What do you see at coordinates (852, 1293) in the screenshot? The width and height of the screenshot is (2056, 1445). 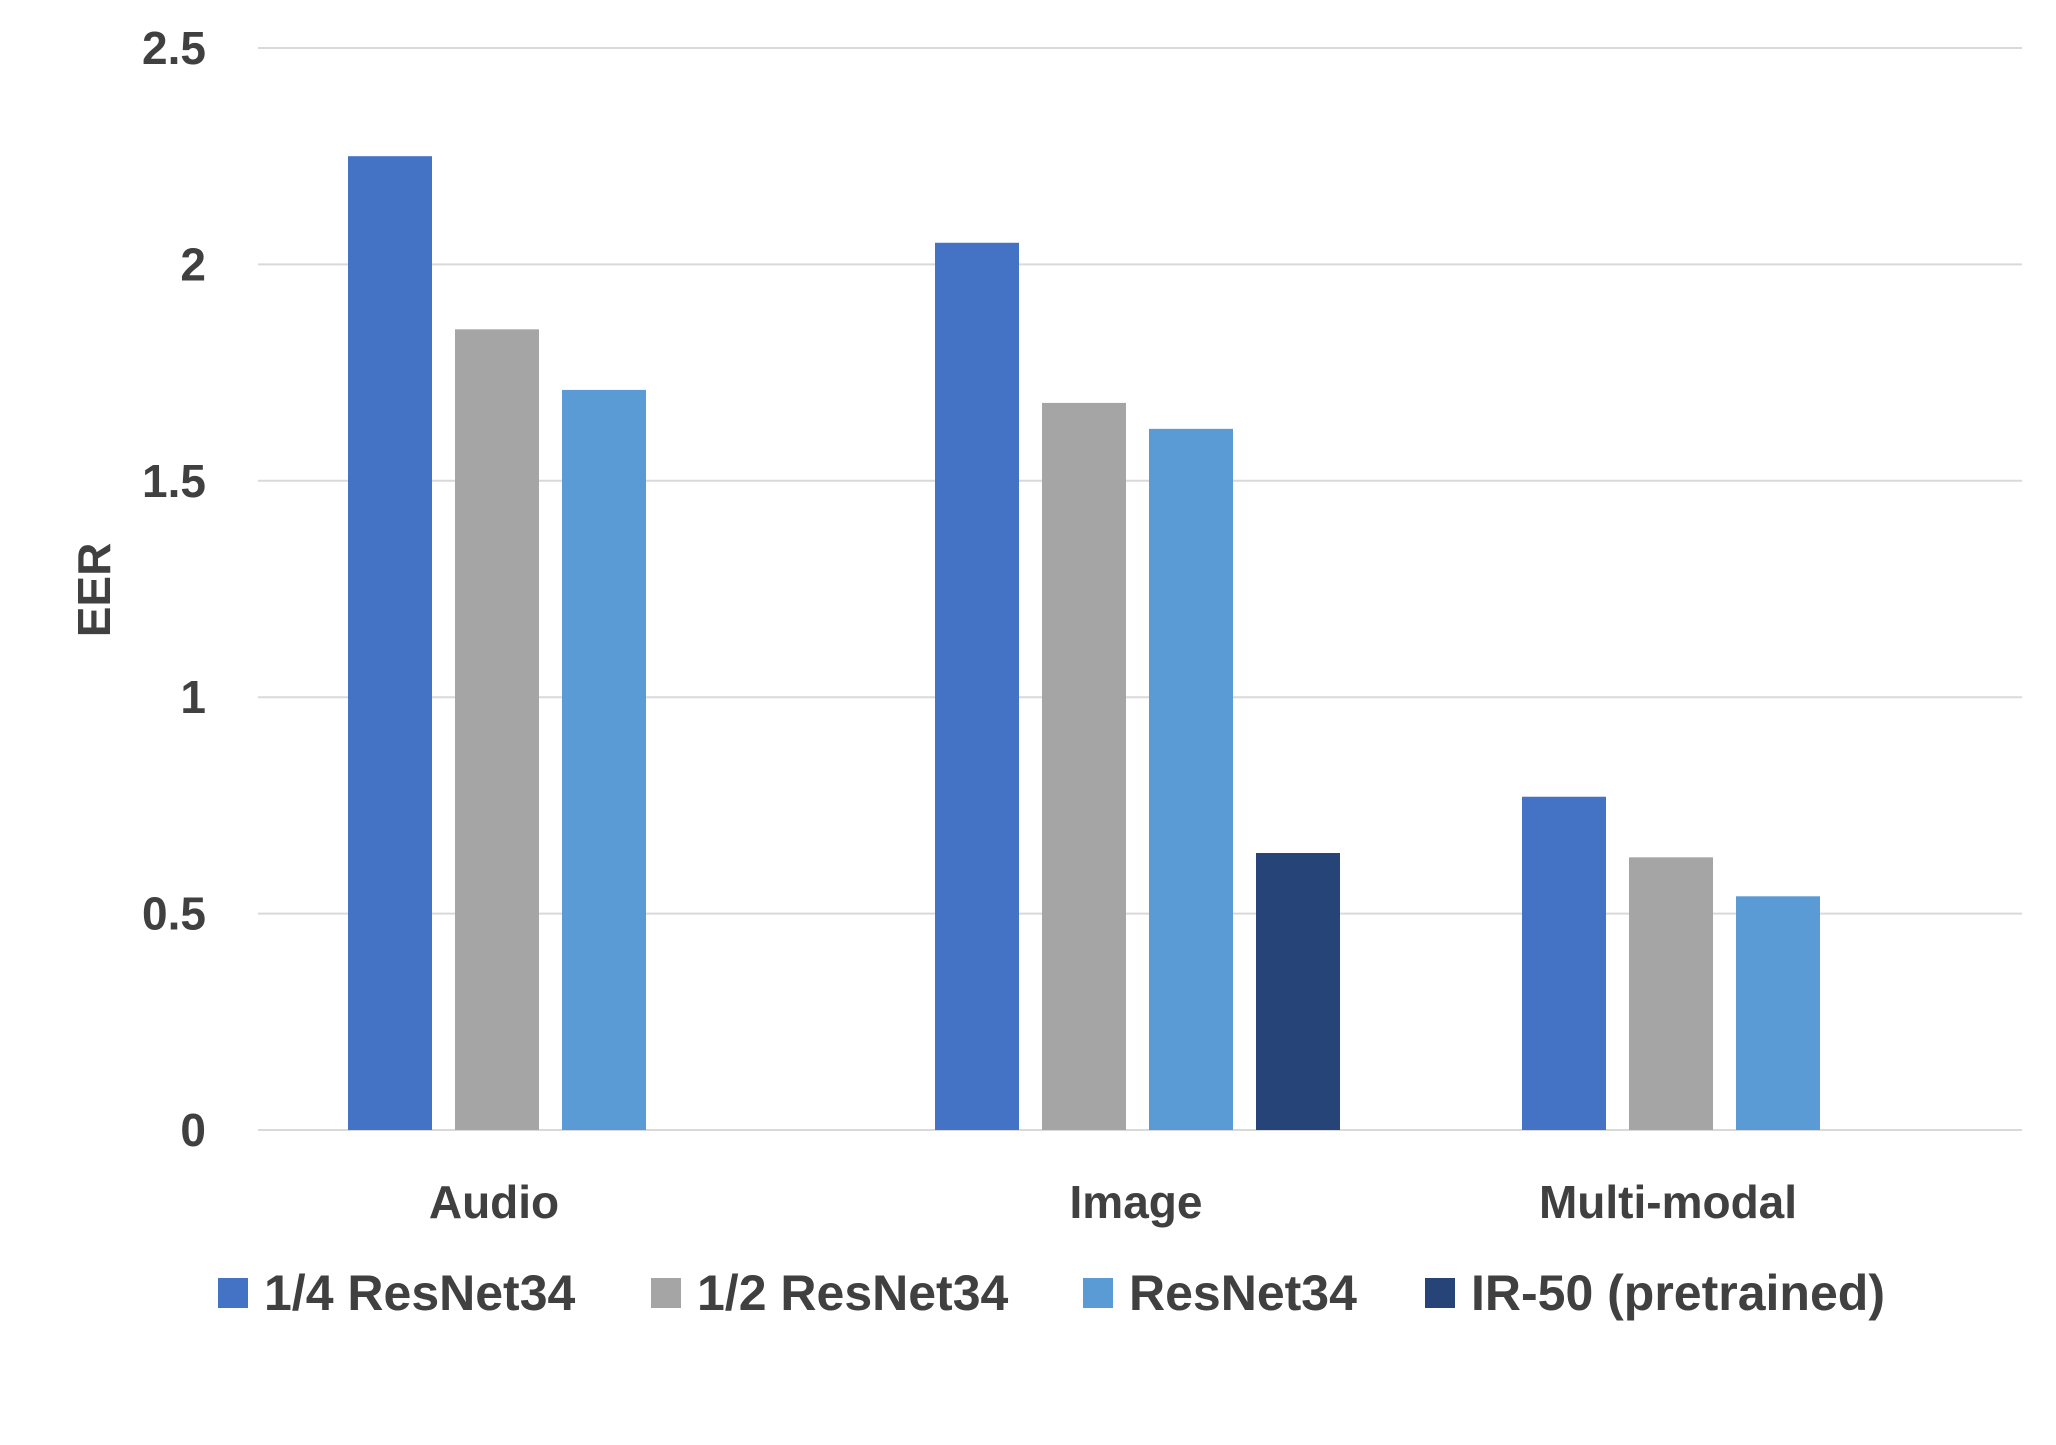 I see `legend-label: 1/2 ResNet34` at bounding box center [852, 1293].